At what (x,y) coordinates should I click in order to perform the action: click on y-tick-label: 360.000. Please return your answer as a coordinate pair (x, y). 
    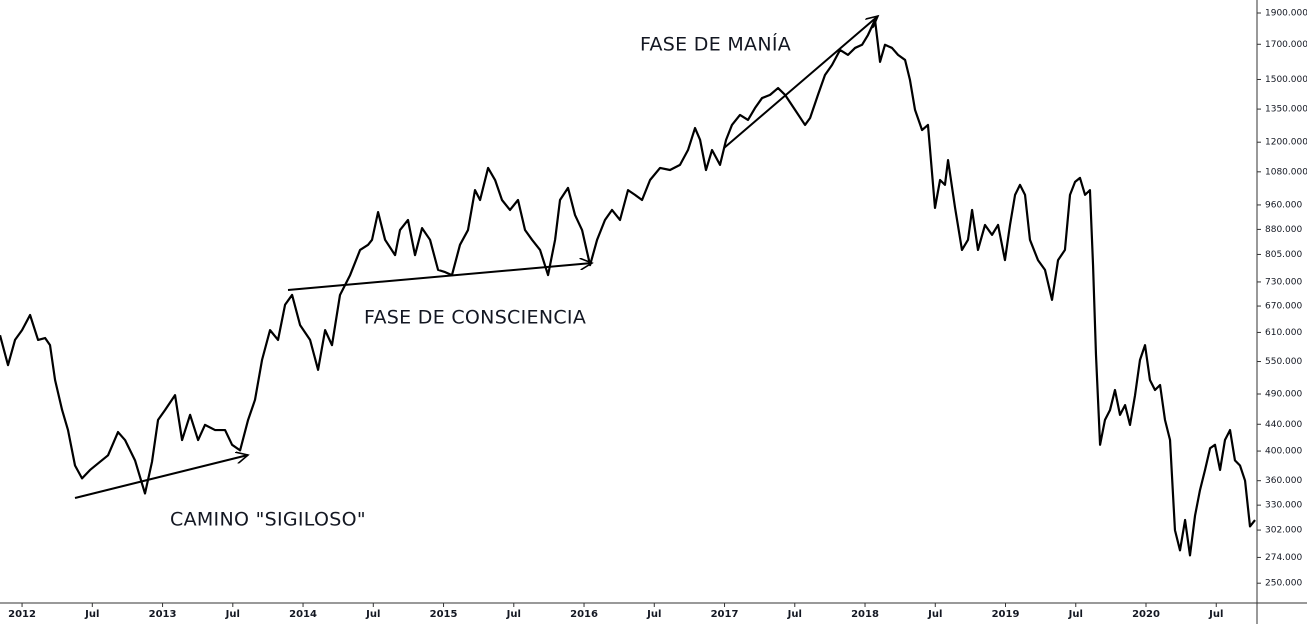
    Looking at the image, I should click on (1283, 481).